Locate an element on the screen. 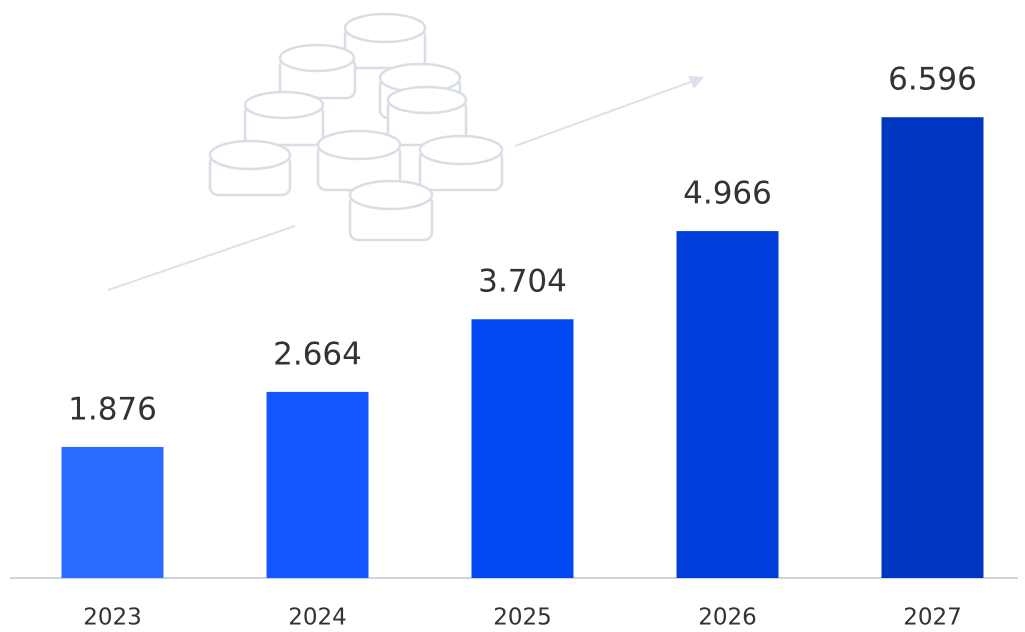 The height and width of the screenshot is (632, 1025). x-tick-label: 2024 is located at coordinates (317, 618).